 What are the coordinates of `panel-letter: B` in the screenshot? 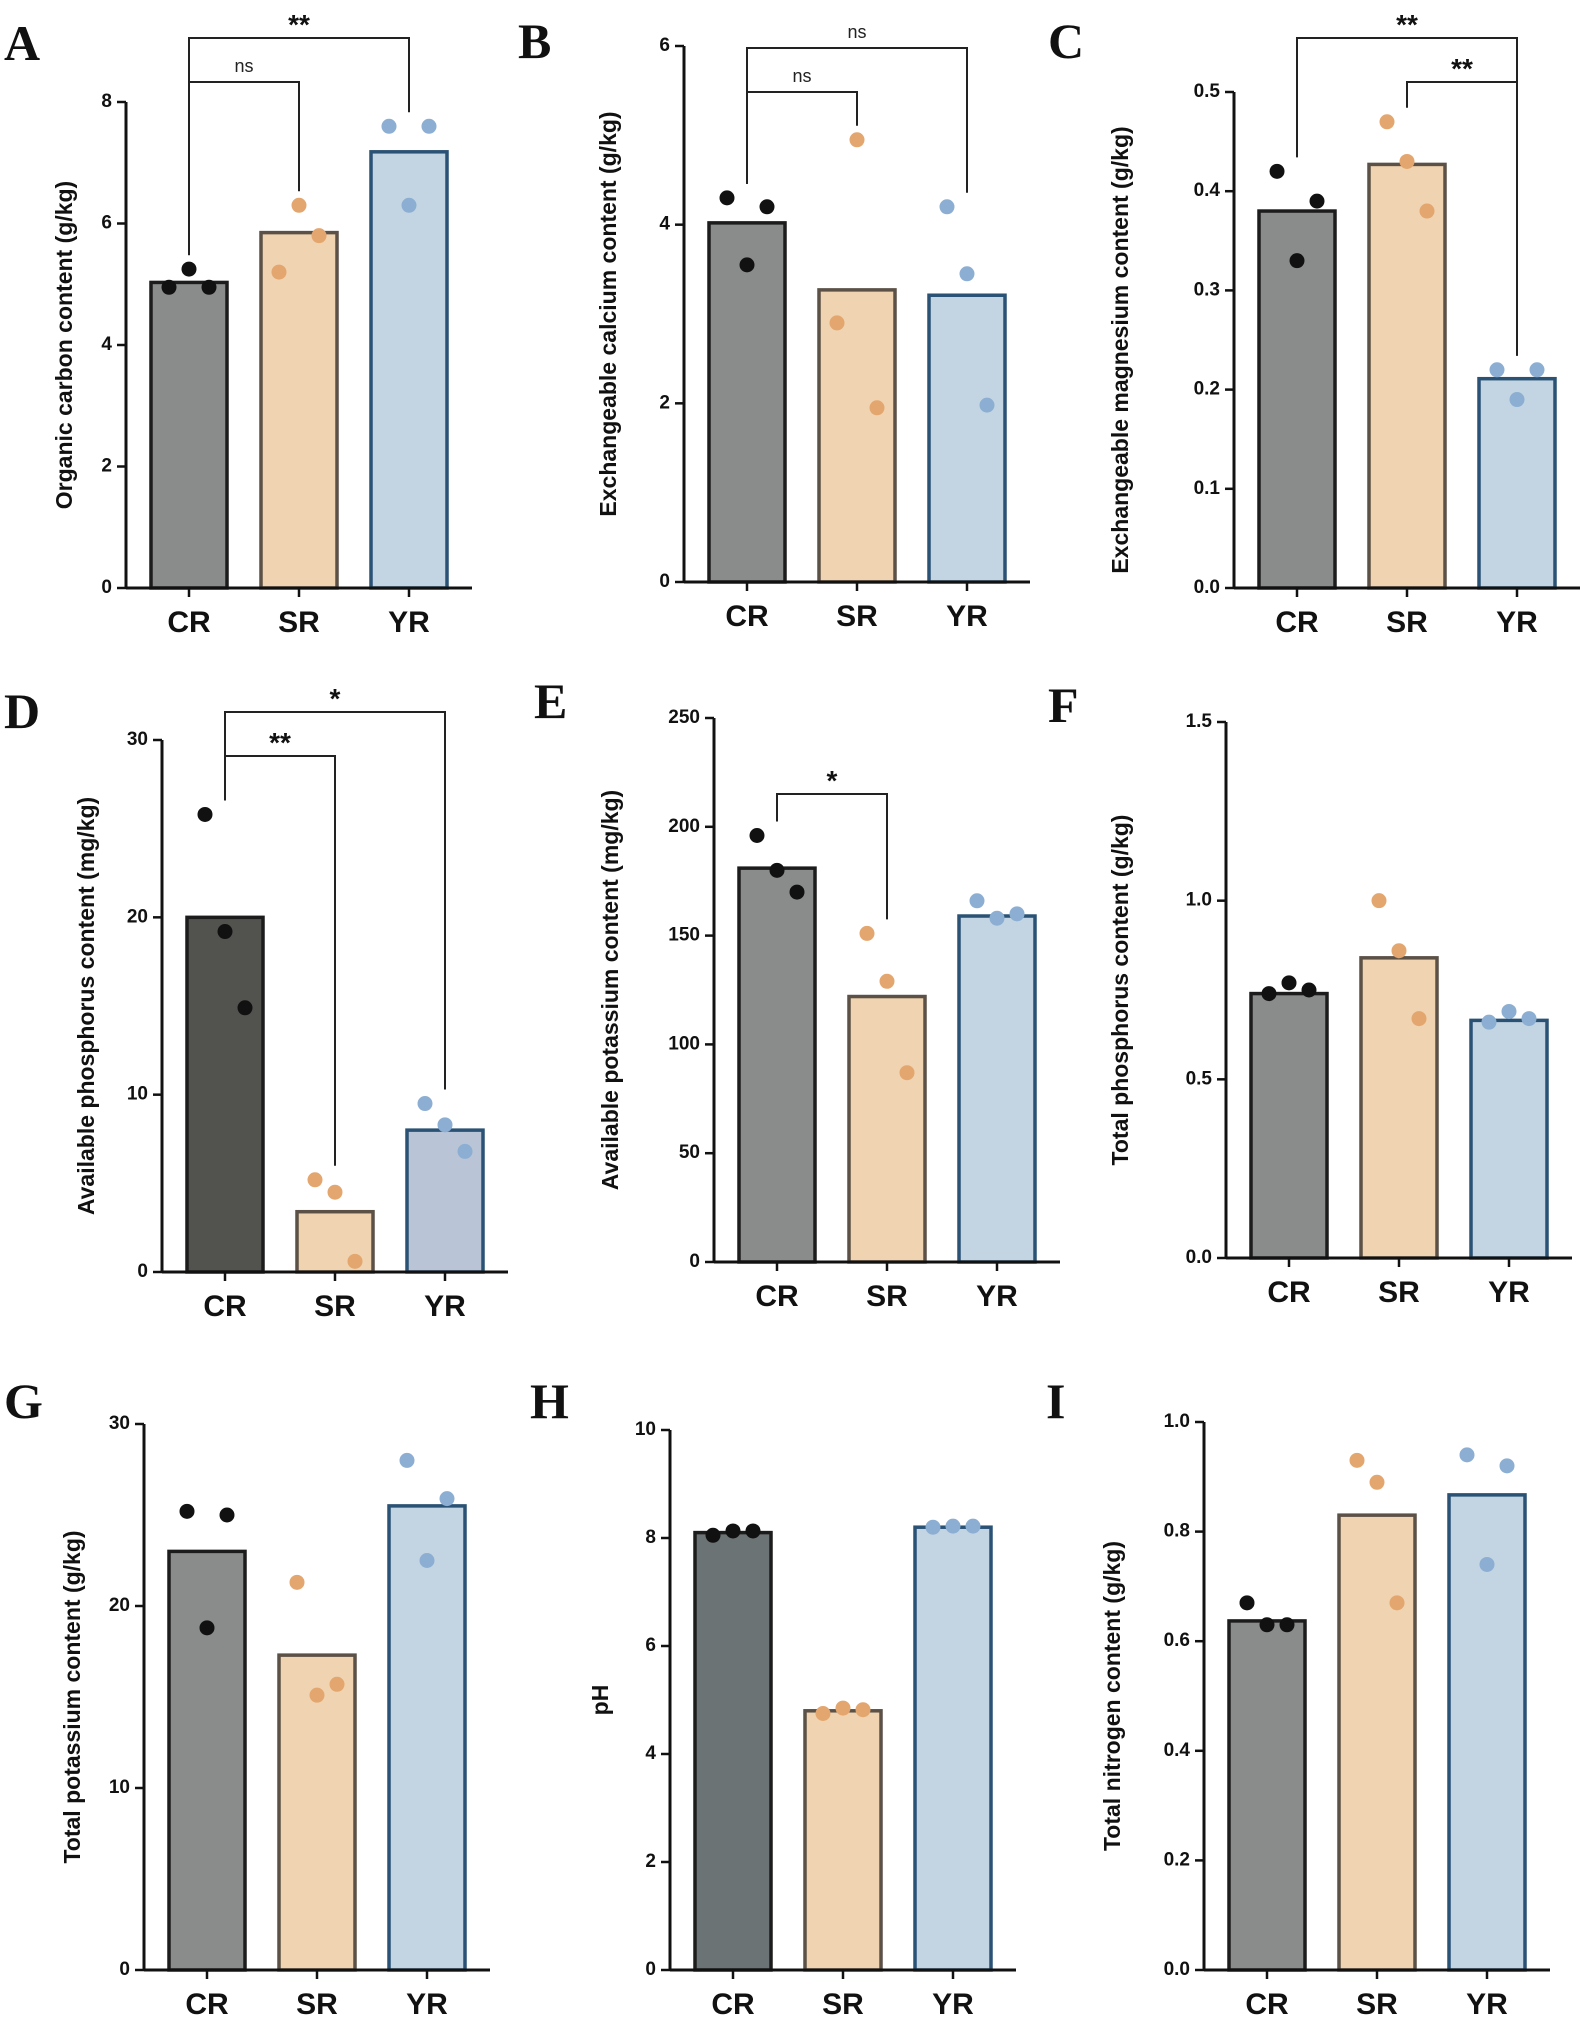 It's located at (534, 41).